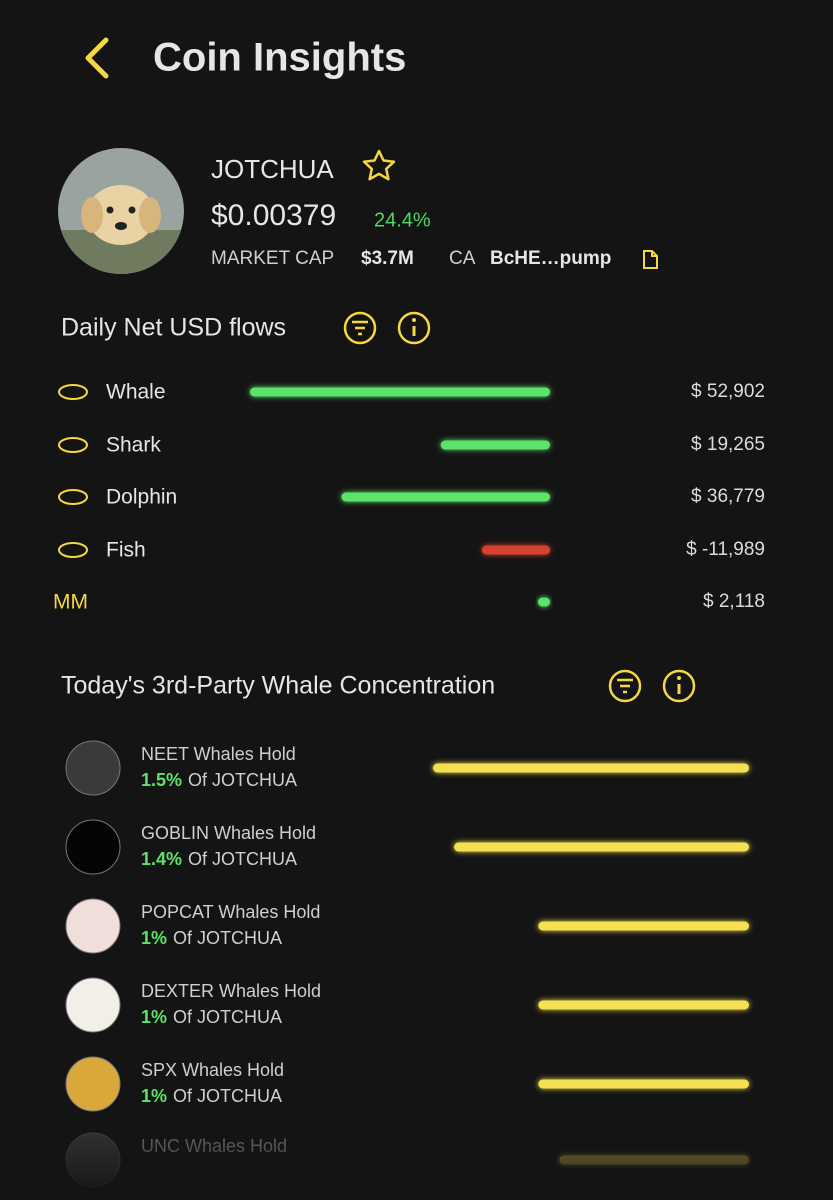  Describe the element at coordinates (228, 833) in the screenshot. I see `holder-name: GOBLIN Whales Hold` at that location.